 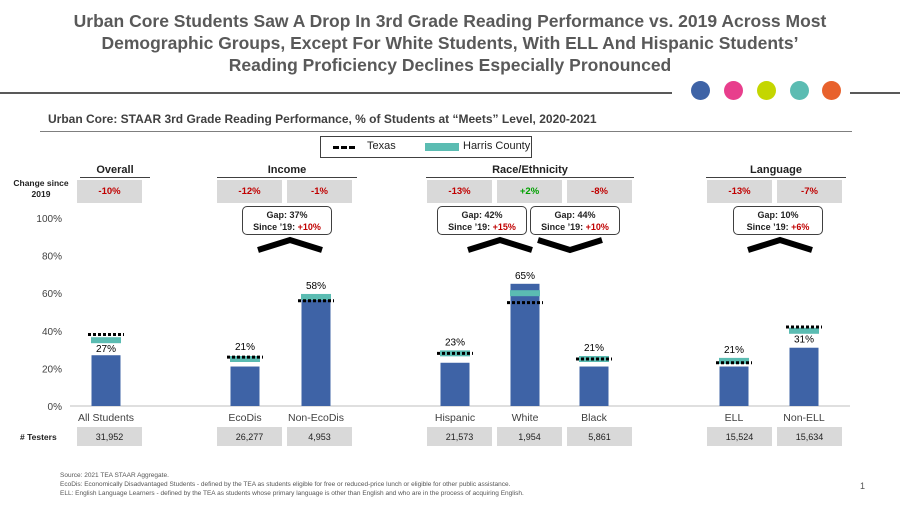 What do you see at coordinates (106, 349) in the screenshot?
I see `value-label-0: 27%` at bounding box center [106, 349].